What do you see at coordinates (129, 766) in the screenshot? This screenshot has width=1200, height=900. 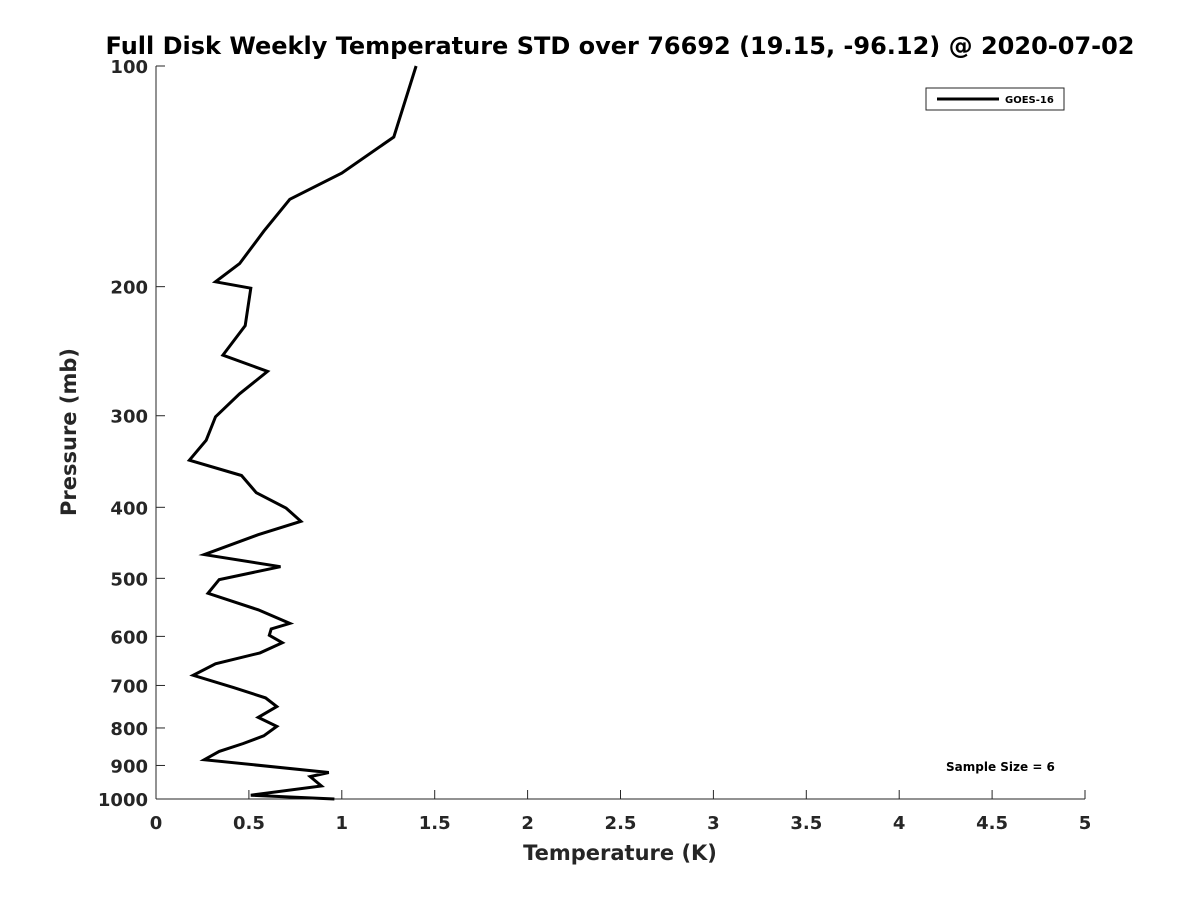 I see `y-tick-label: 900` at bounding box center [129, 766].